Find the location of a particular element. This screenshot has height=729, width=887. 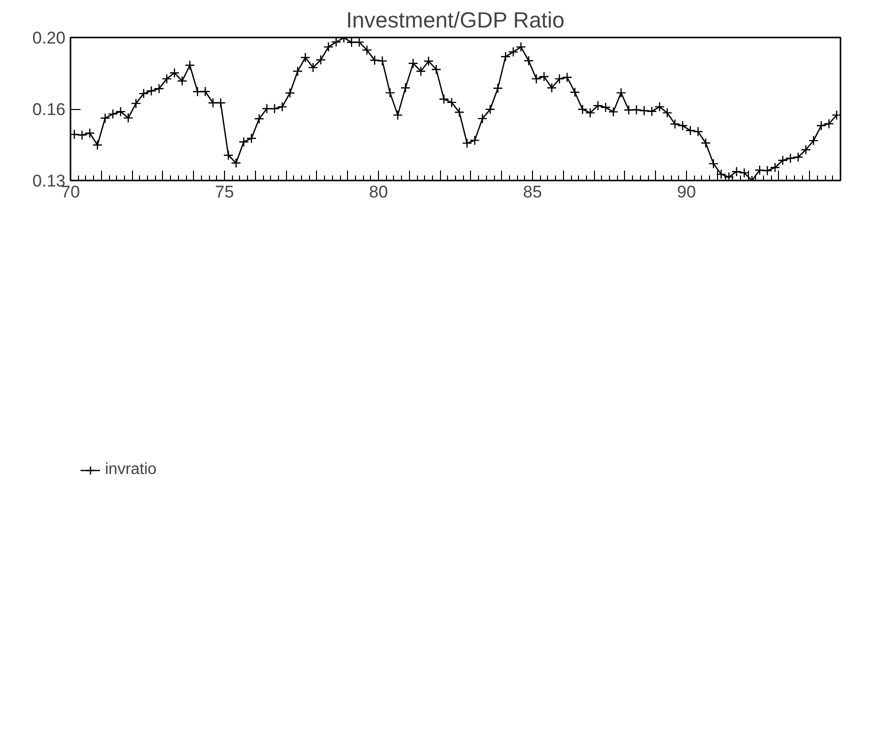

x-tick-label: 75 is located at coordinates (224, 192).